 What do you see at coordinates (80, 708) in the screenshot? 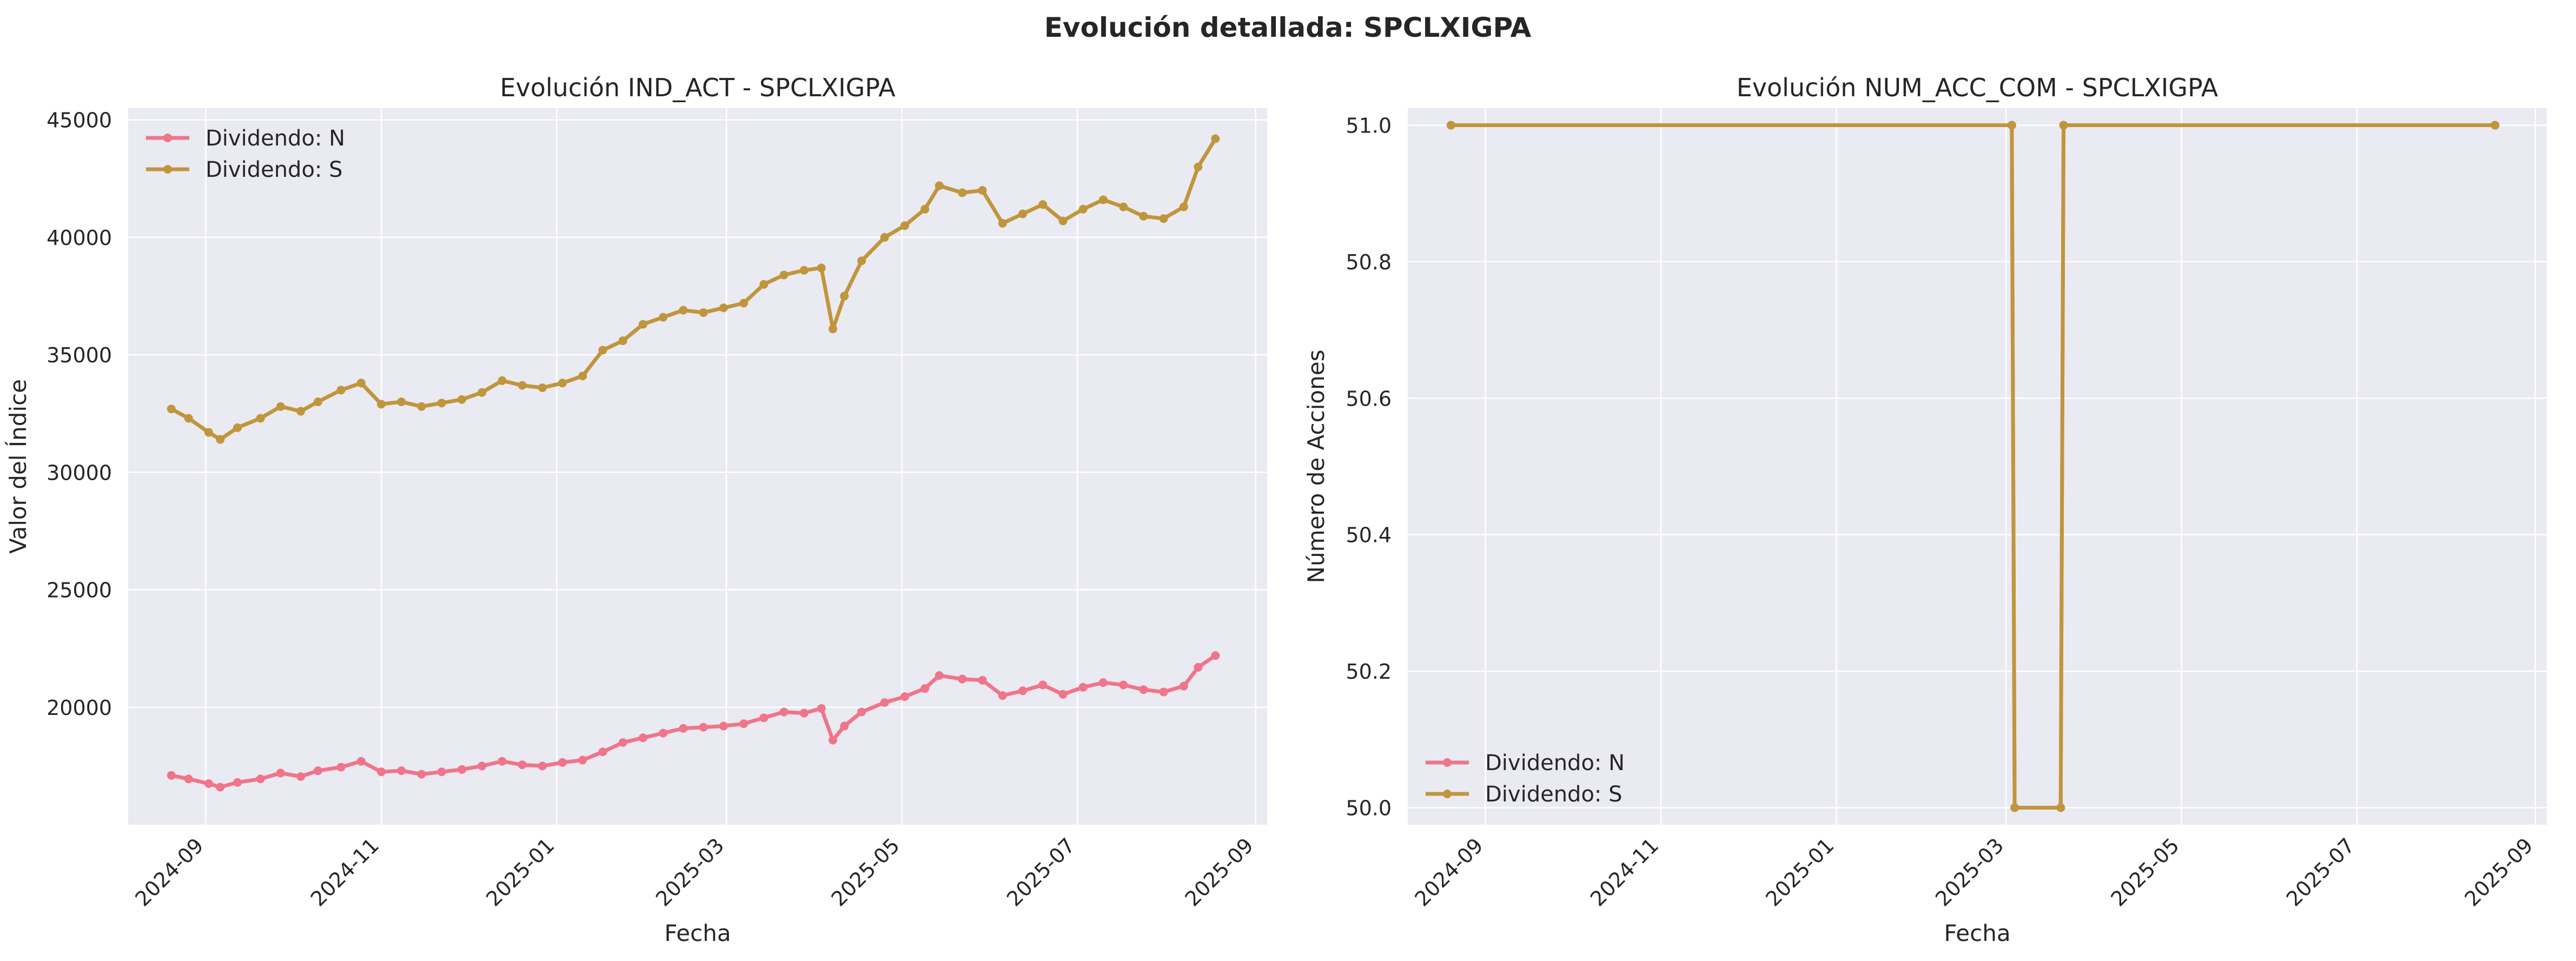
I see `y-tick-label: 20000` at bounding box center [80, 708].